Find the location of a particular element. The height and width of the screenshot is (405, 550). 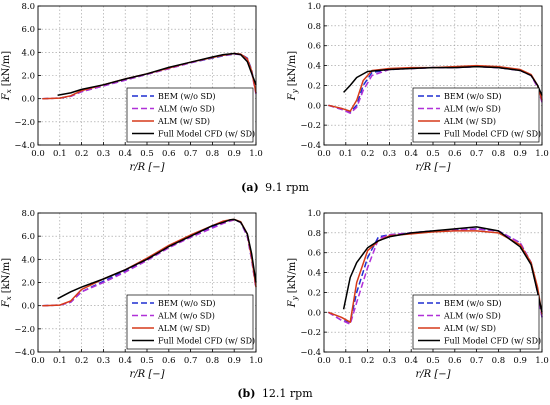

caption-bottom-label: (b) is located at coordinates (246, 393).